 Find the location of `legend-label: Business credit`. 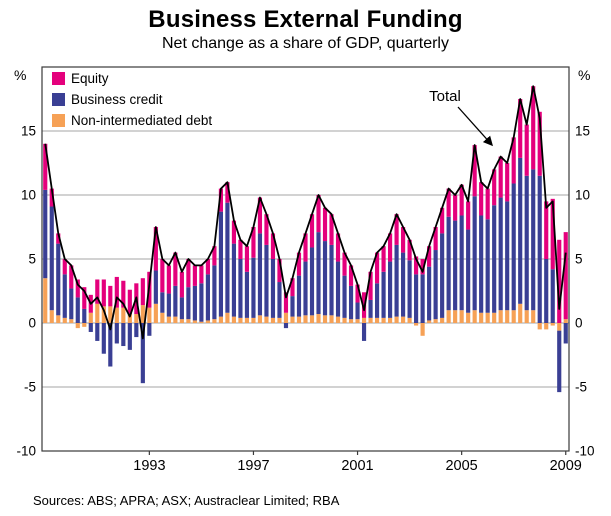

legend-label: Business credit is located at coordinates (117, 99).